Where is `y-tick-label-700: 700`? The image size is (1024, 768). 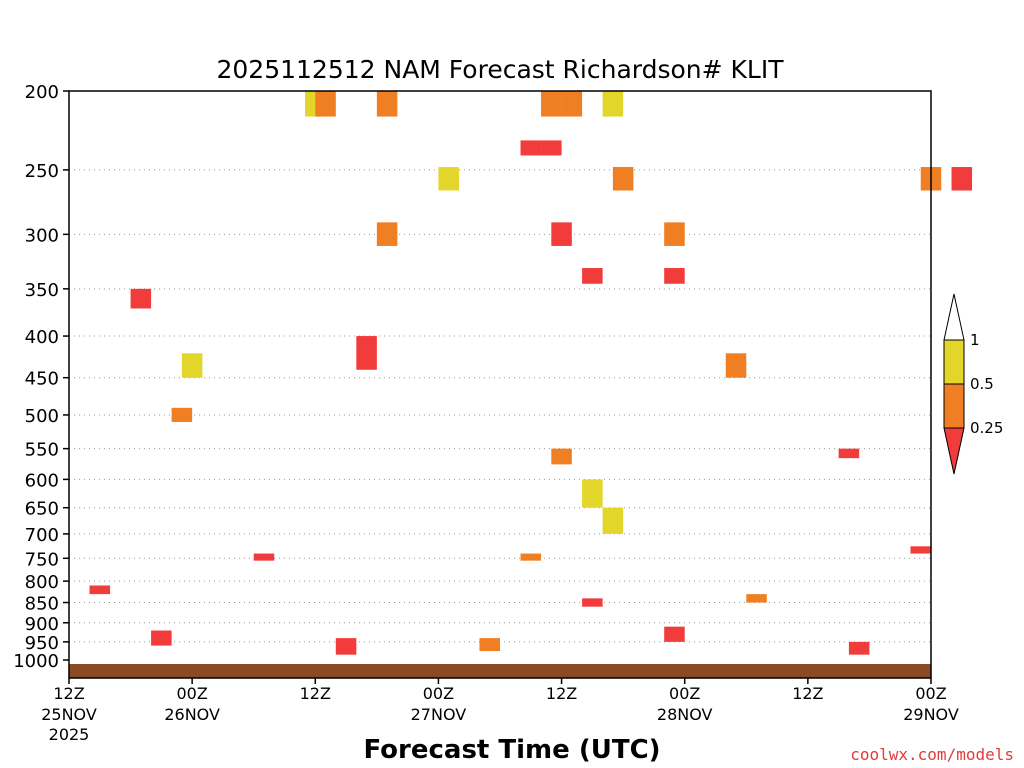 y-tick-label-700: 700 is located at coordinates (42, 535).